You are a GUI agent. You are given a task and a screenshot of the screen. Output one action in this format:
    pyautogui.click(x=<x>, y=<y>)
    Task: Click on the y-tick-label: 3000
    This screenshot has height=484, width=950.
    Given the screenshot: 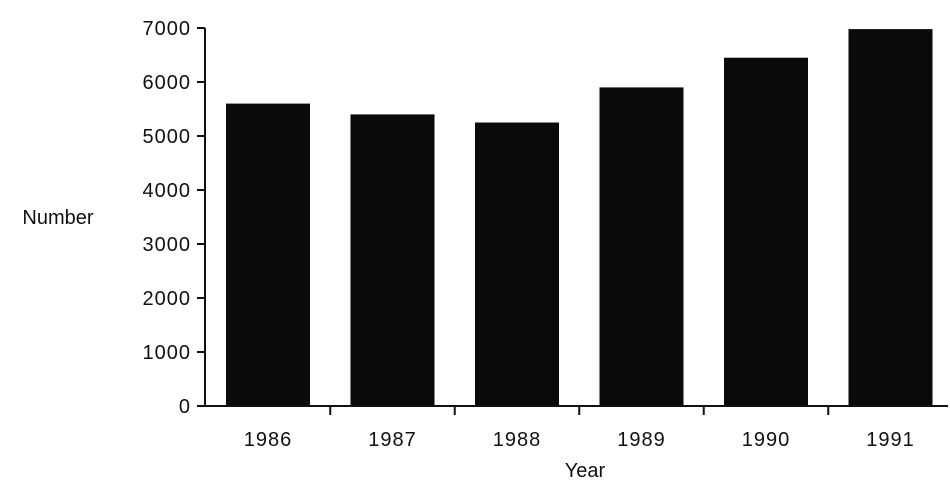 What is the action you would take?
    pyautogui.click(x=167, y=245)
    